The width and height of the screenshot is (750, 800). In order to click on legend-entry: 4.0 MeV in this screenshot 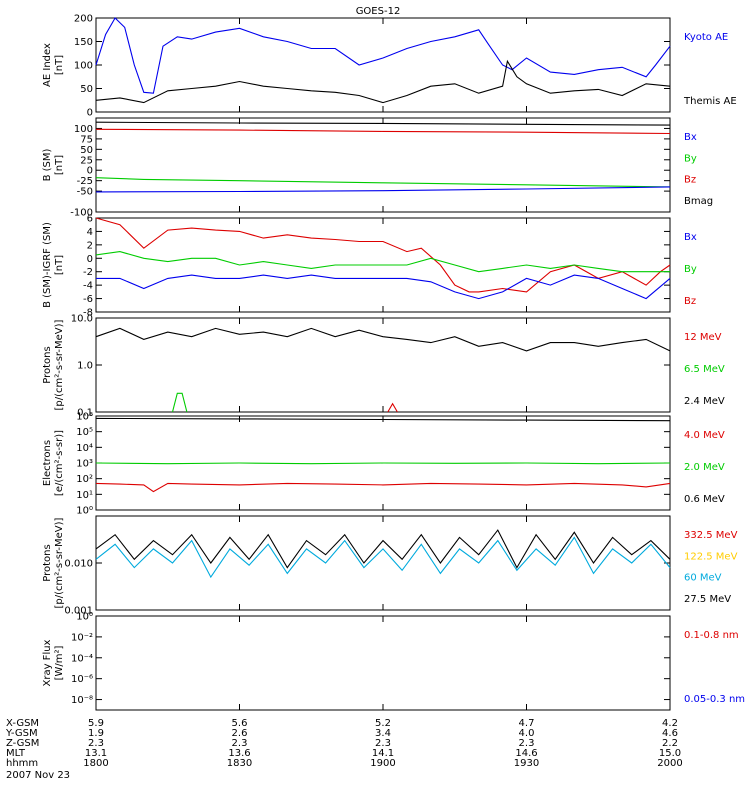, I will do `click(704, 435)`.